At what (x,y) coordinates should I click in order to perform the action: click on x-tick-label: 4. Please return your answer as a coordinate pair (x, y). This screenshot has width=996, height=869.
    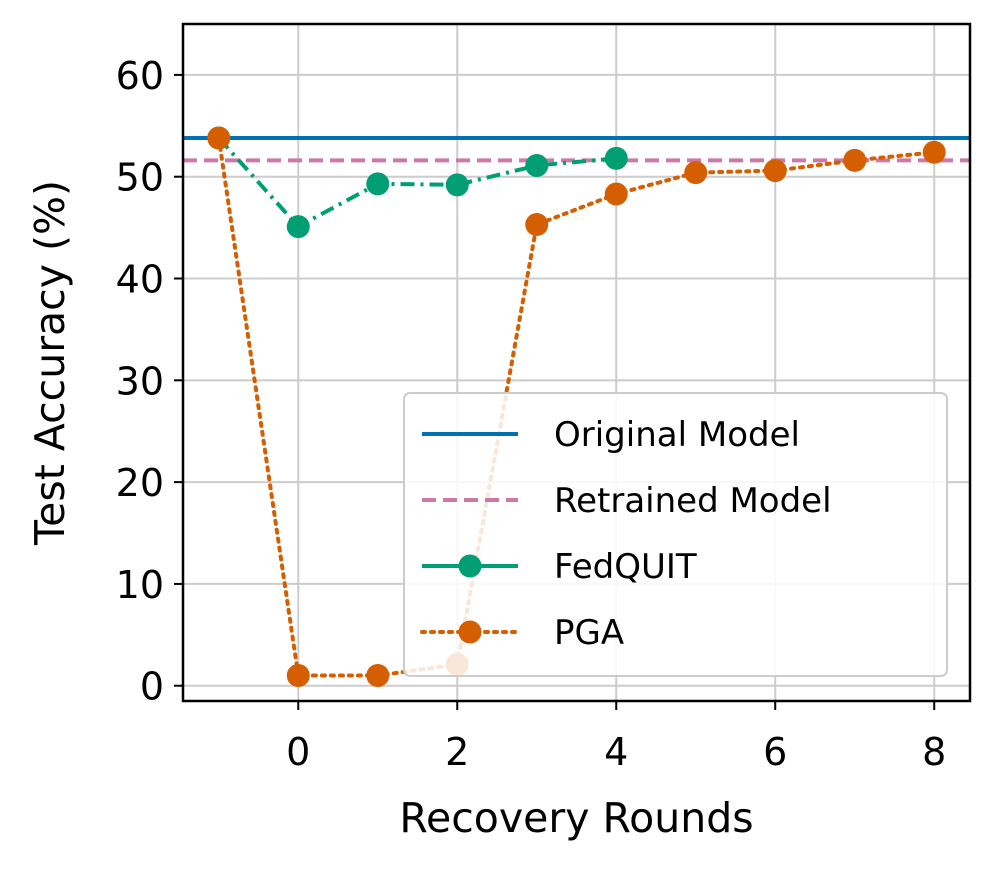
    Looking at the image, I should click on (616, 752).